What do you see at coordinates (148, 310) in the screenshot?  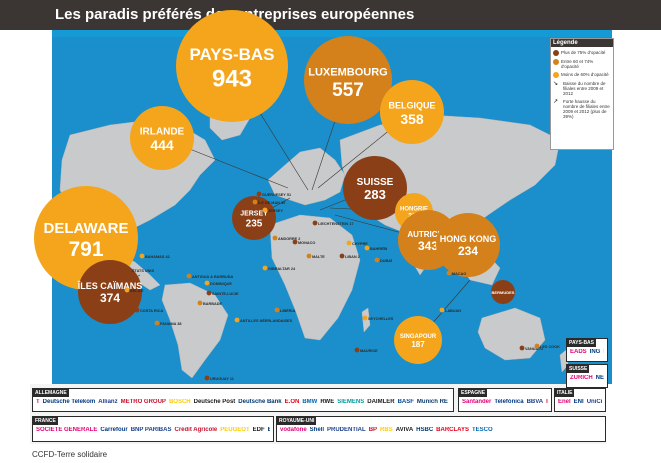 I see `small-territory-label: COSTA RICA` at bounding box center [148, 310].